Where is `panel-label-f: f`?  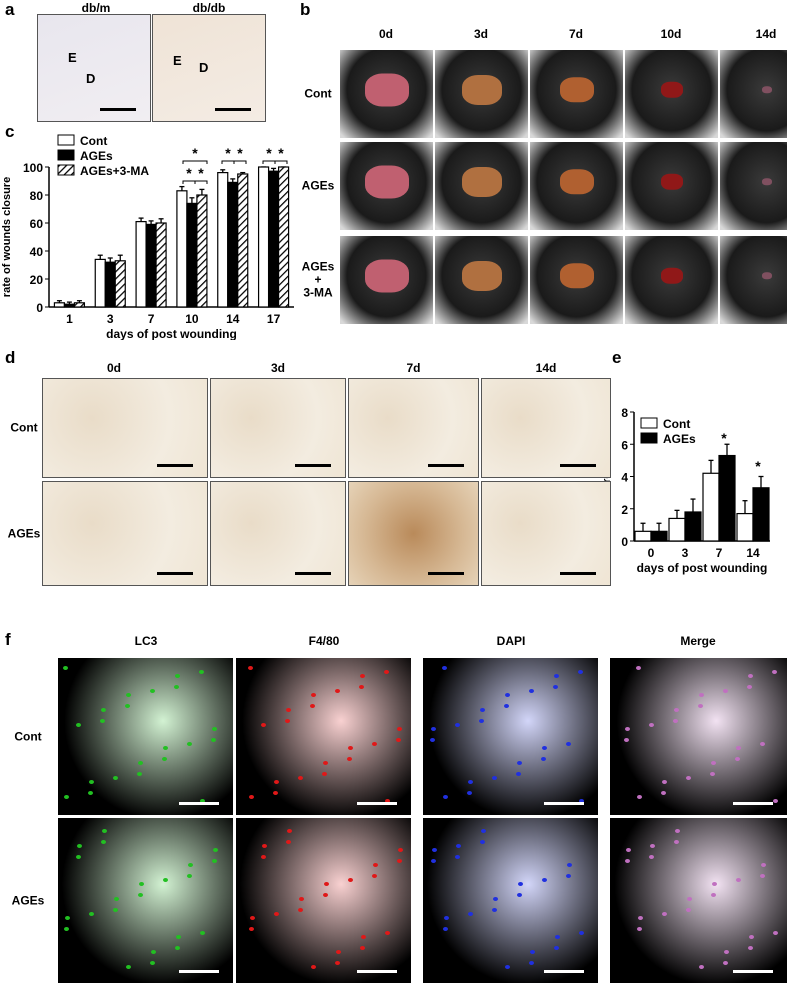 panel-label-f: f is located at coordinates (8, 639).